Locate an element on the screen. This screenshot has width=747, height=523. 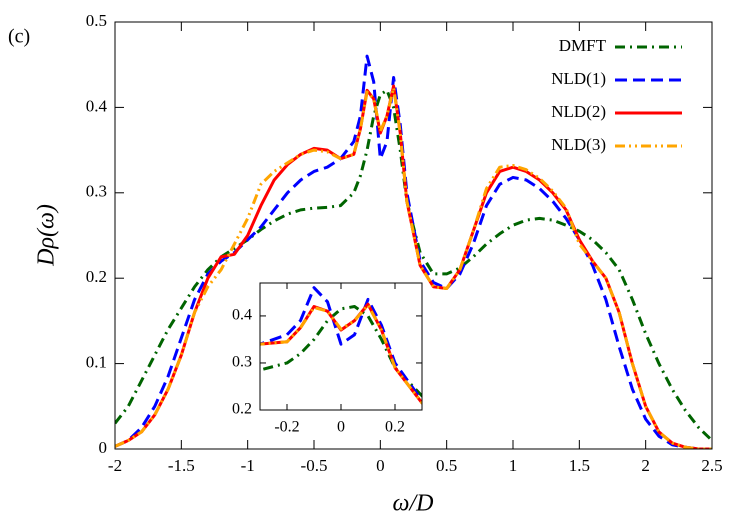
x-tick-label: -0.2 is located at coordinates (286, 427).